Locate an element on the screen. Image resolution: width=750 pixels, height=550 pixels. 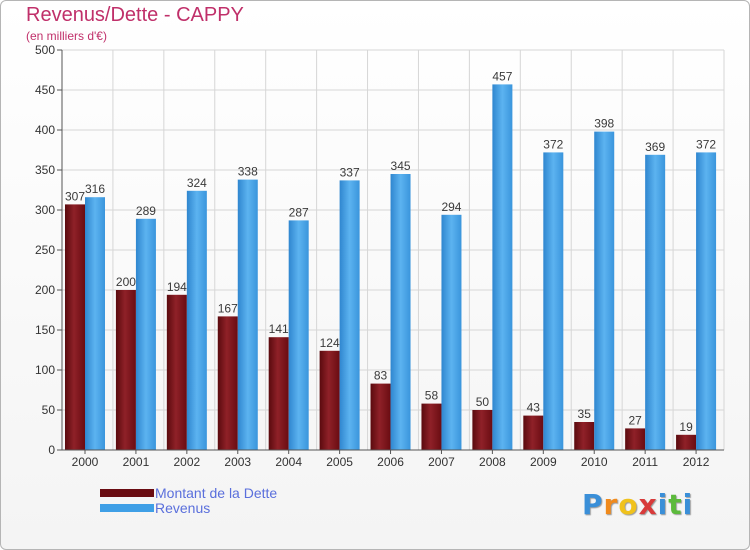
x-tick-label: 2001 is located at coordinates (136, 462).